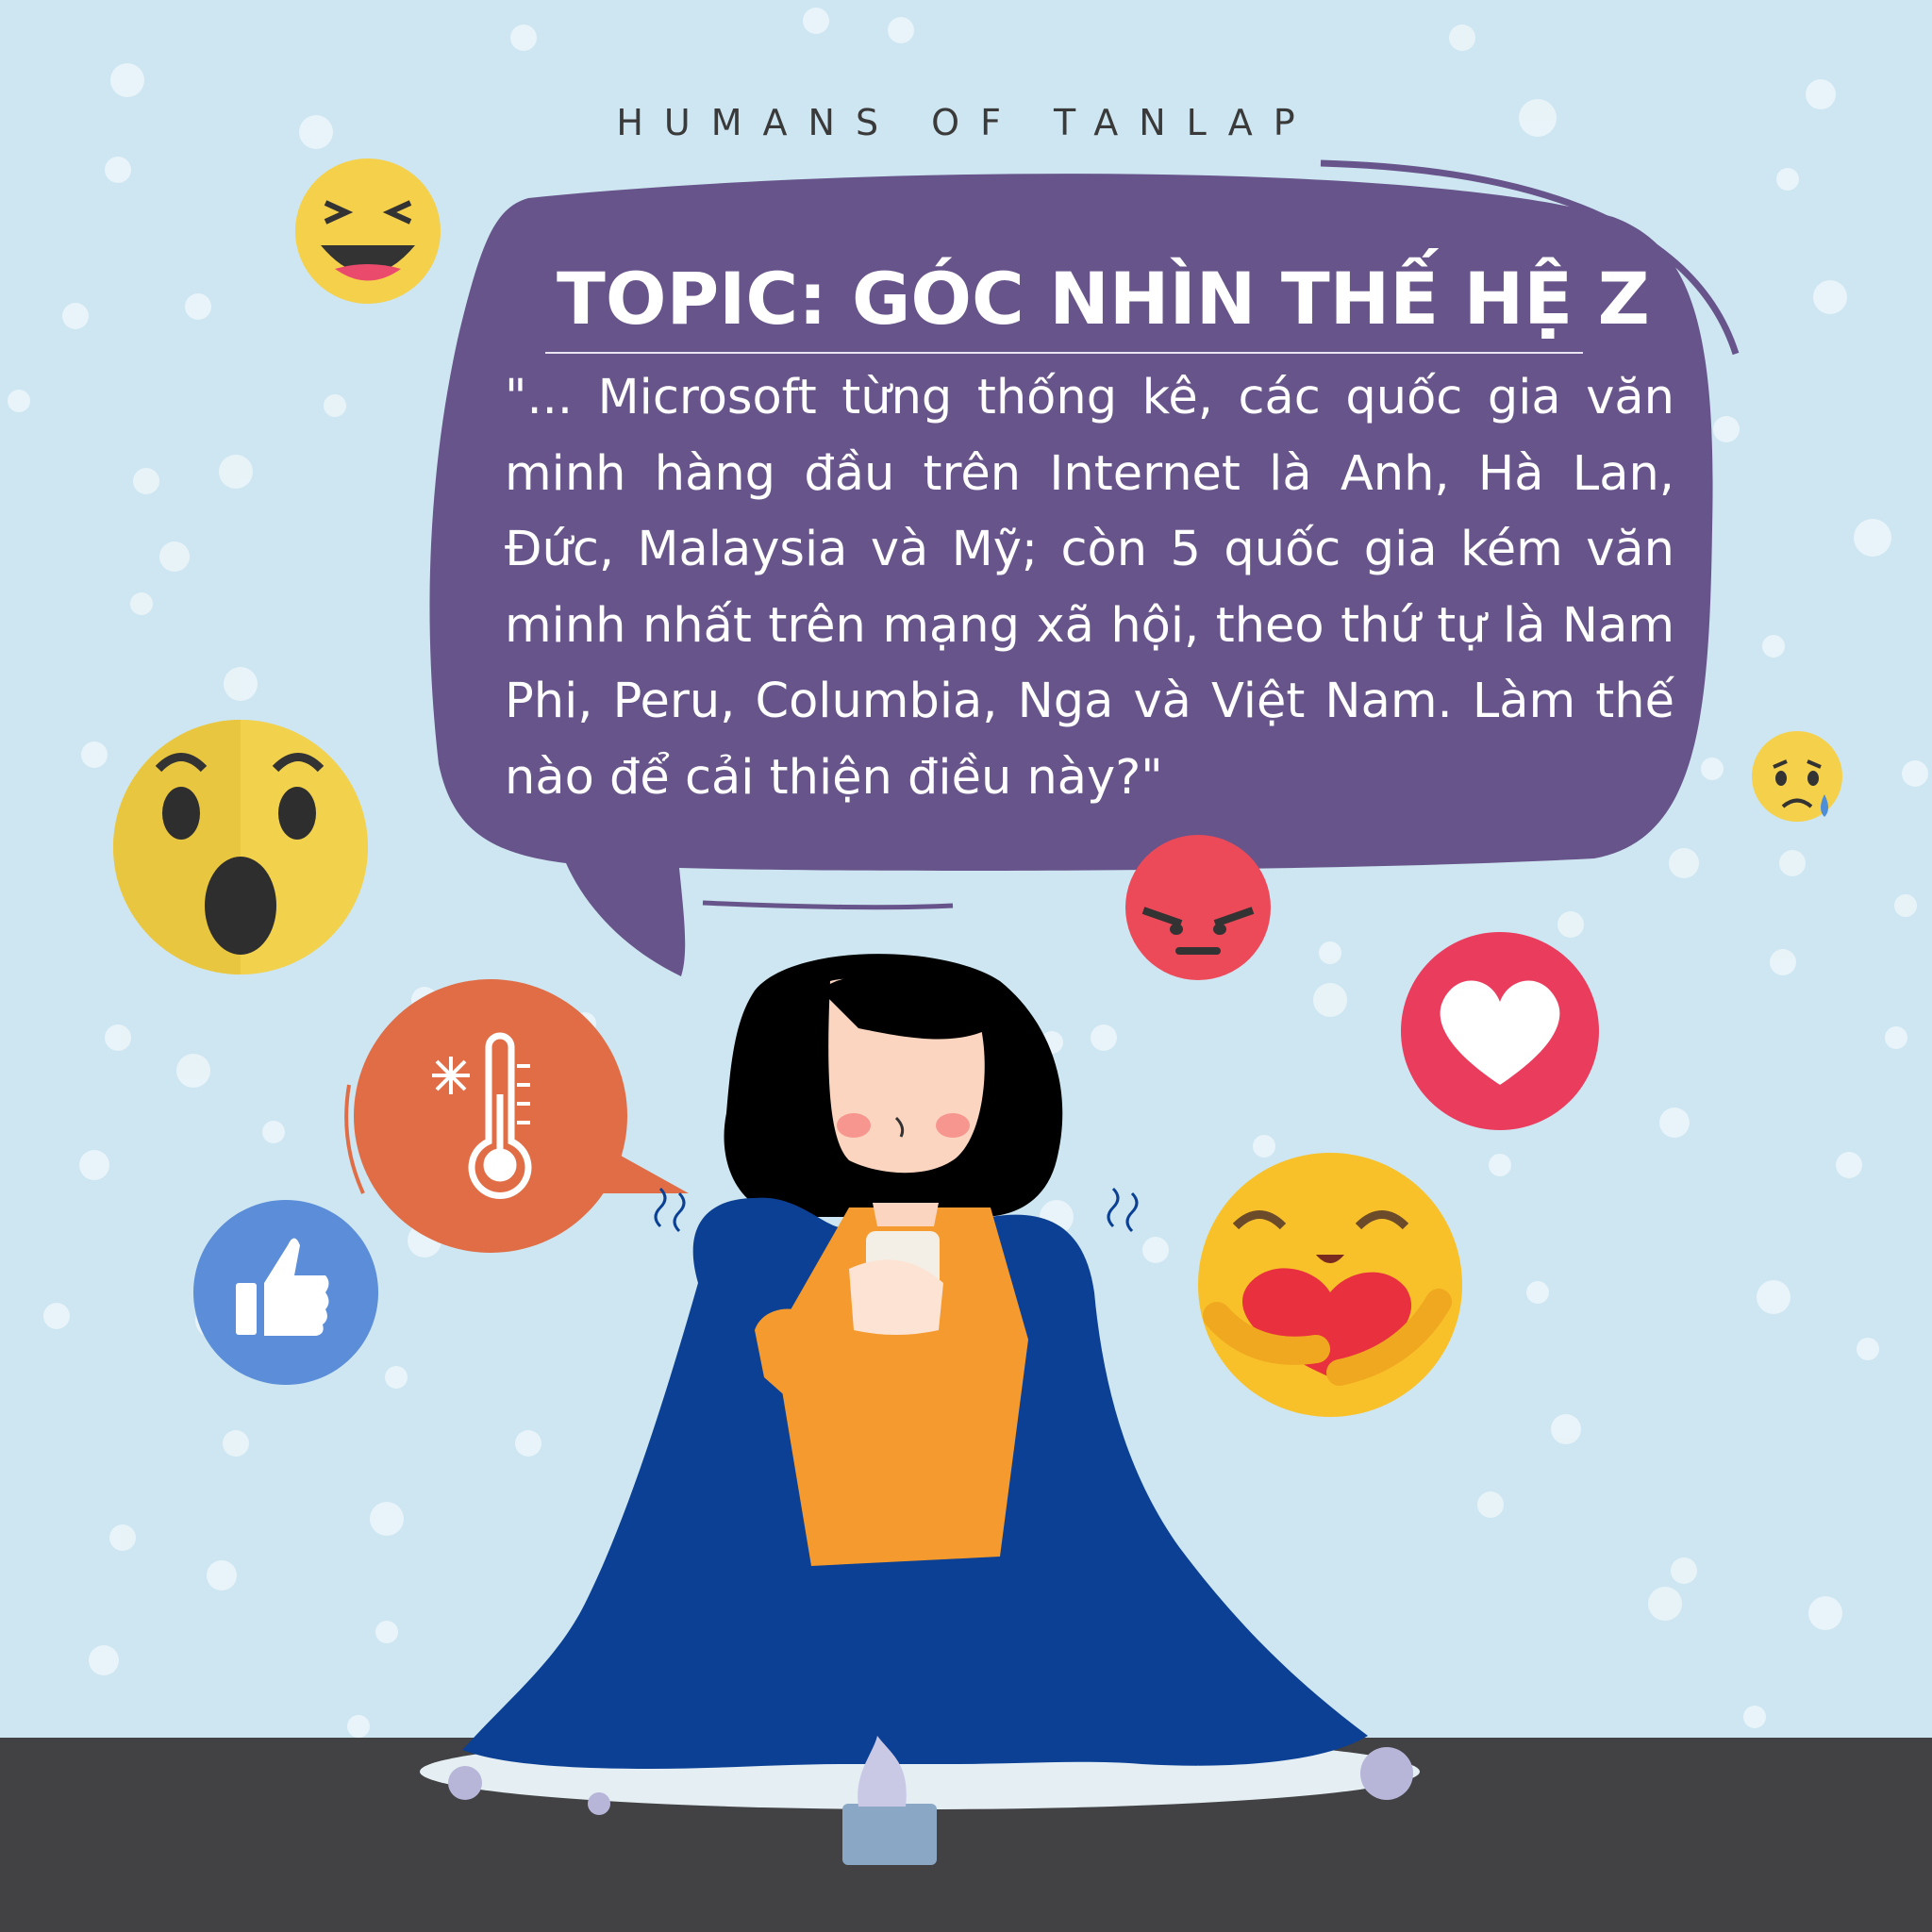 The width and height of the screenshot is (1932, 1932). What do you see at coordinates (240, 847) in the screenshot?
I see `surprised-emoji-icon` at bounding box center [240, 847].